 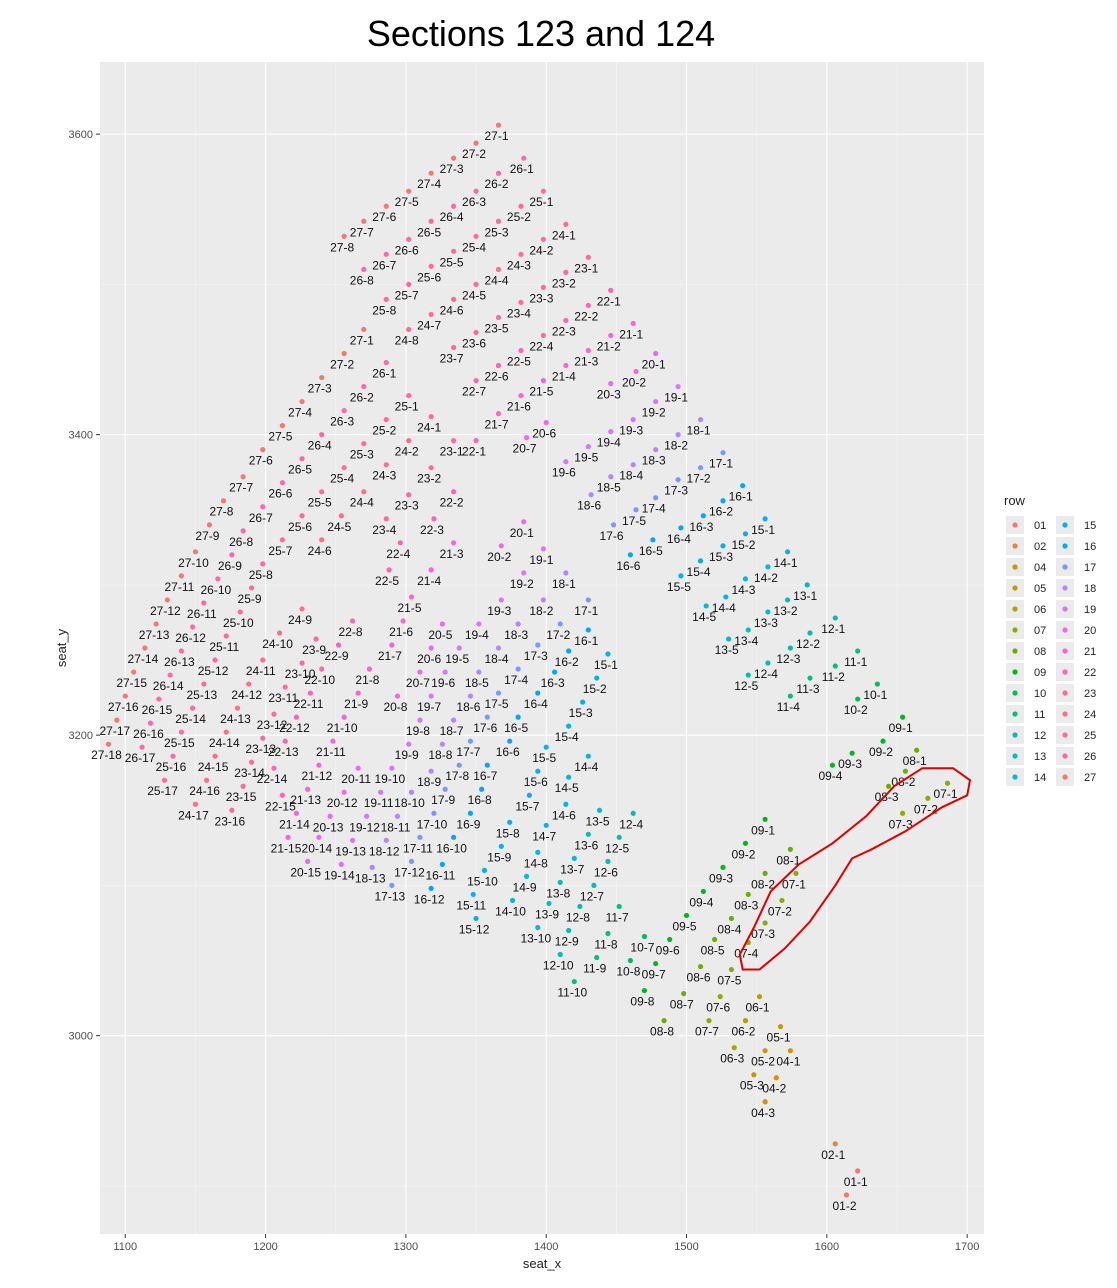 I want to click on seat-label: 20-5, so click(x=440, y=635).